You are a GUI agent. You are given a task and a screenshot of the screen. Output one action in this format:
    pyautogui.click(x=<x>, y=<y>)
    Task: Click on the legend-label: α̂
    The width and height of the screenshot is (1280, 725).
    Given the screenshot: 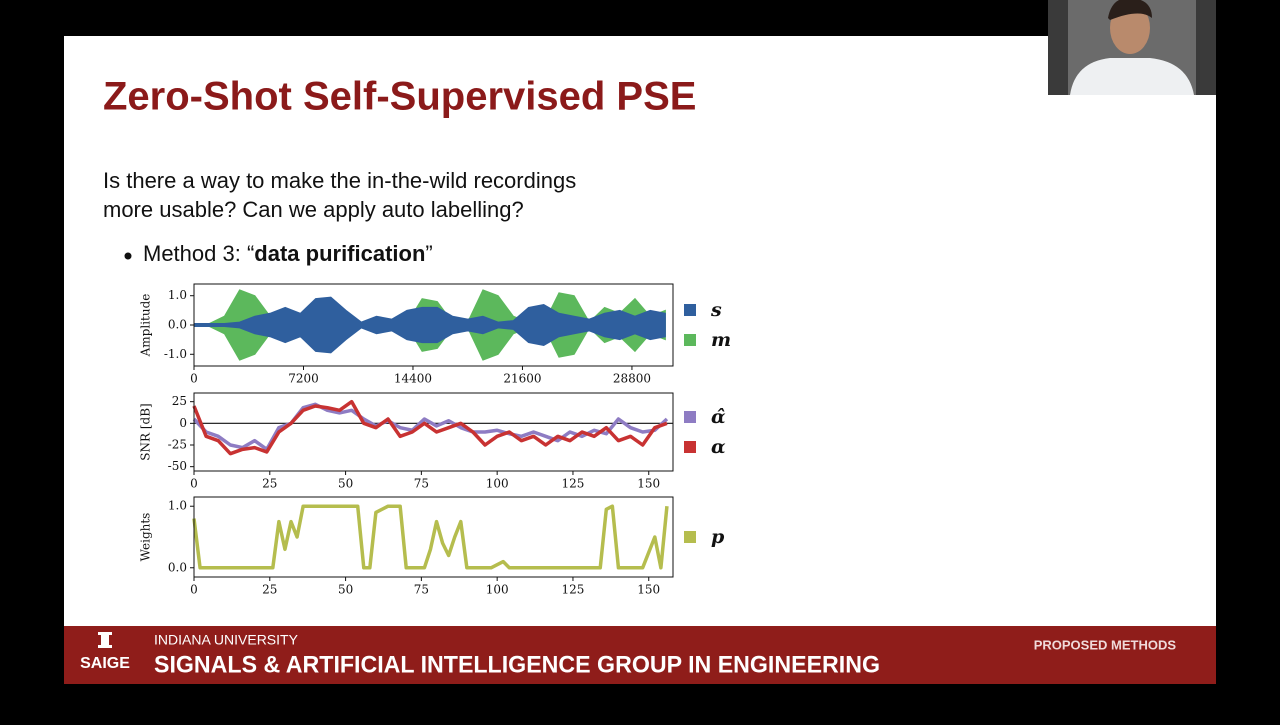 What is the action you would take?
    pyautogui.click(x=718, y=417)
    